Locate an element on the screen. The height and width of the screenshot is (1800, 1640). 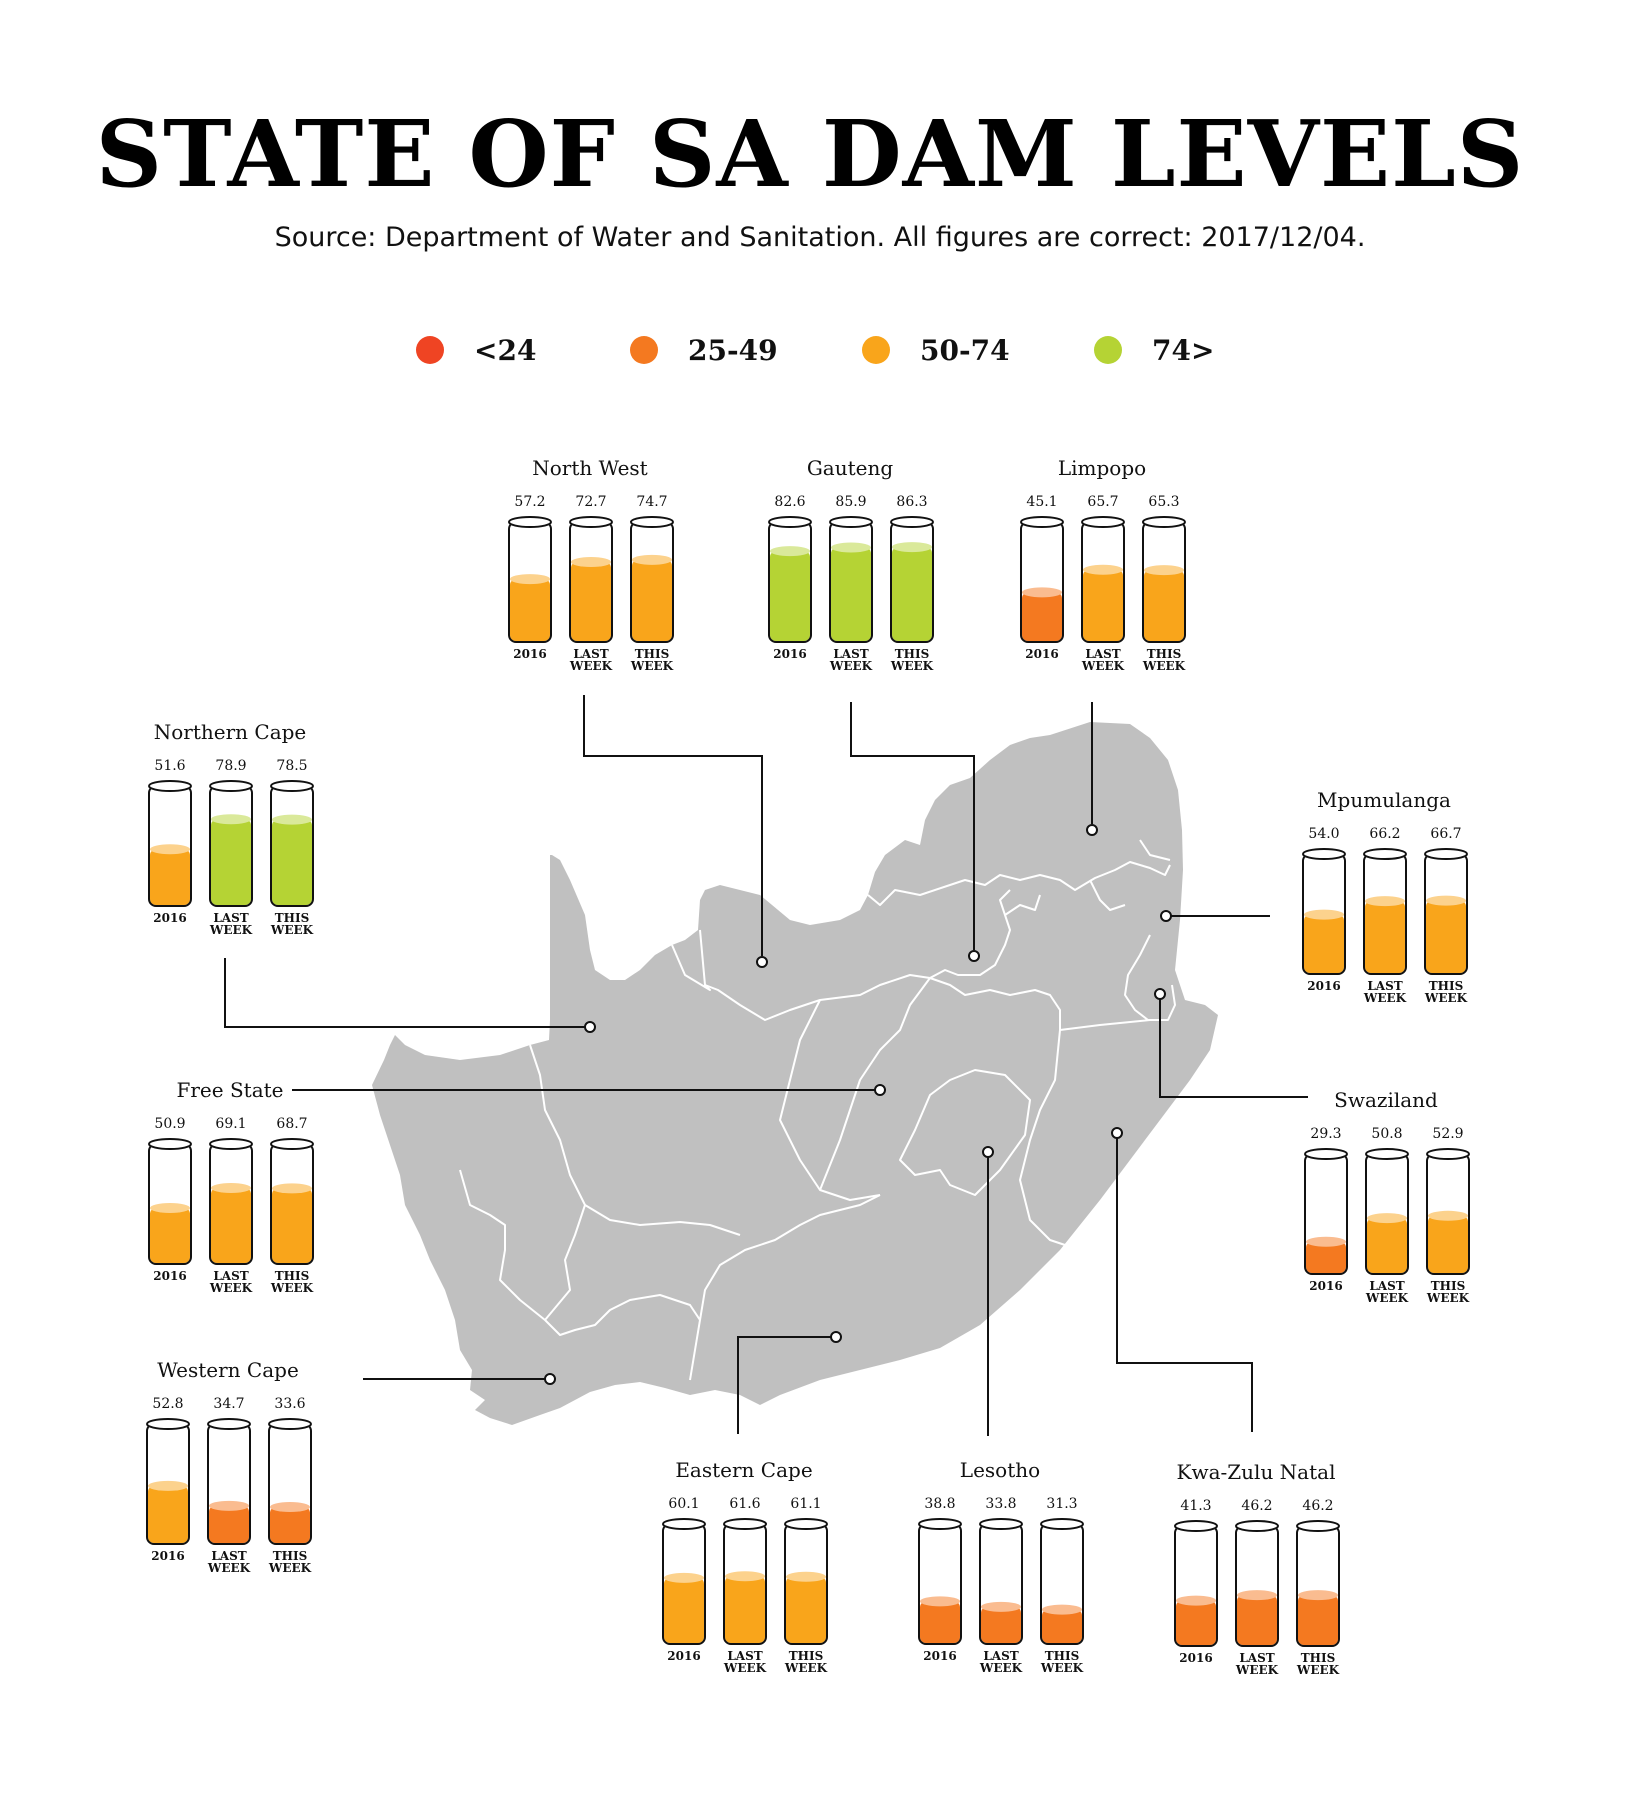
data-label: 31.3 is located at coordinates (1062, 1504).